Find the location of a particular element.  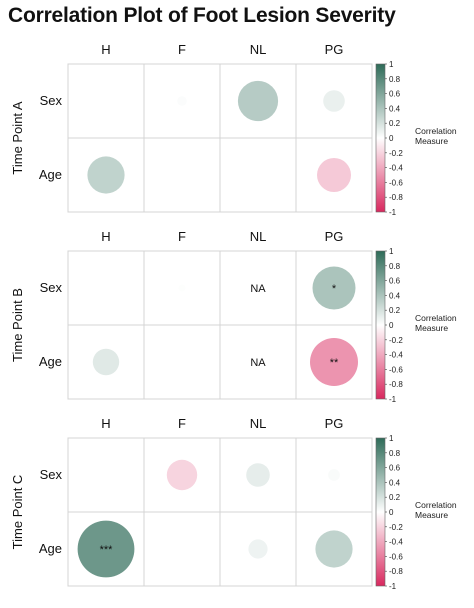

significance-label: ** is located at coordinates (334, 363).